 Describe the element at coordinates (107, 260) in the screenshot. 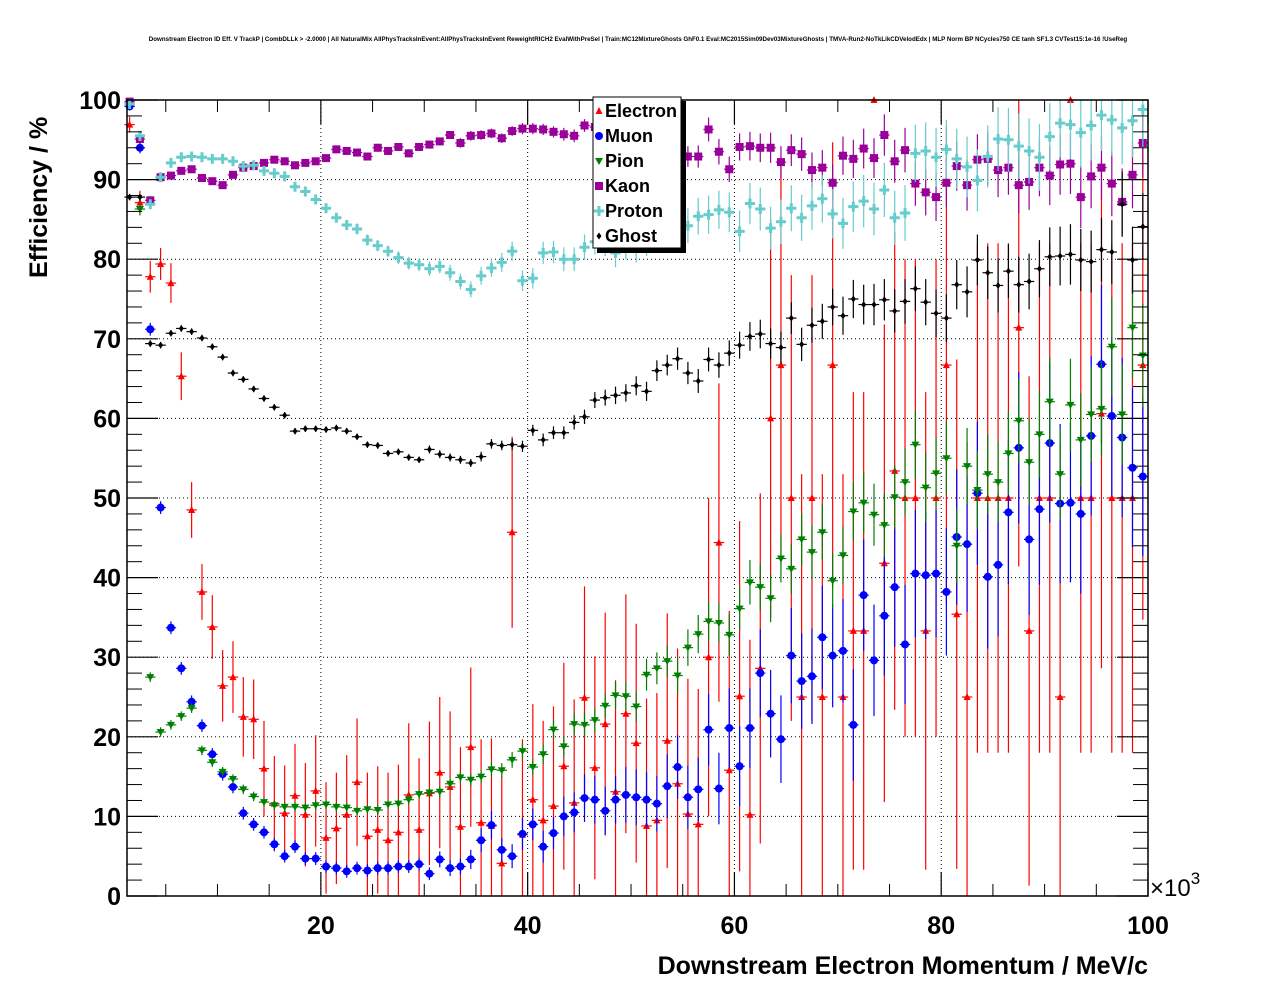

I see `y-tick-label: 80` at that location.